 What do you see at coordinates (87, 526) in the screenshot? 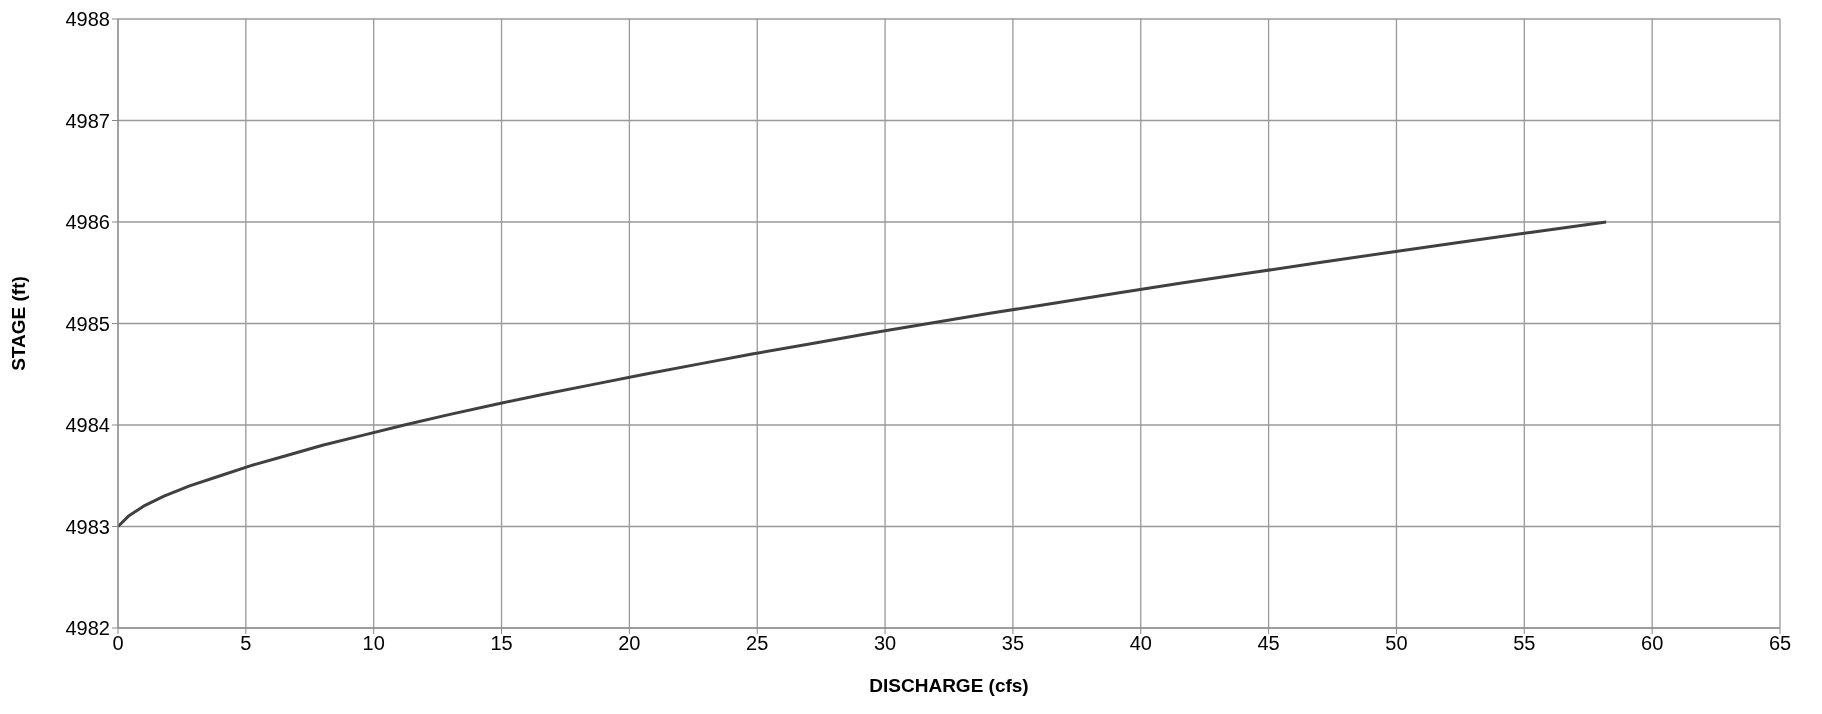
I see `y-tick-label: 4983` at bounding box center [87, 526].